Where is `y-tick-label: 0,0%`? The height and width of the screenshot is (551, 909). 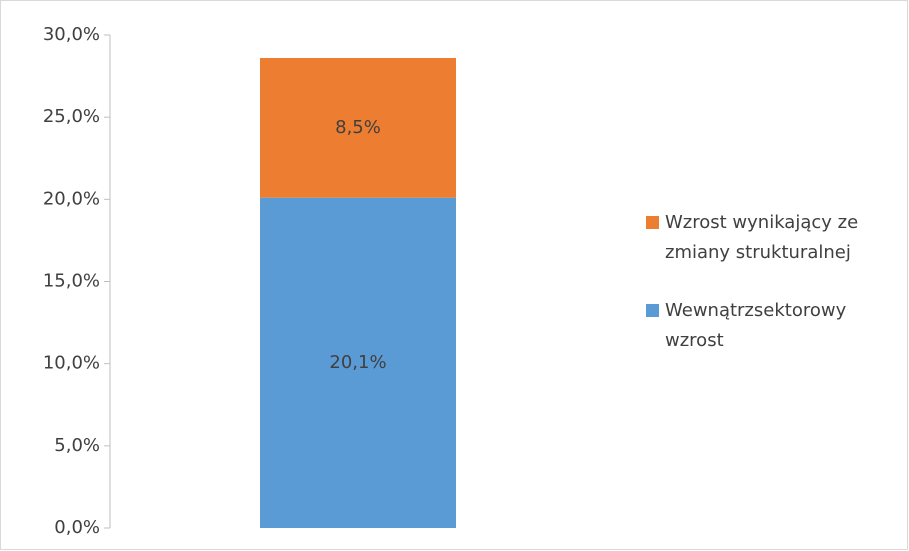 y-tick-label: 0,0% is located at coordinates (77, 527).